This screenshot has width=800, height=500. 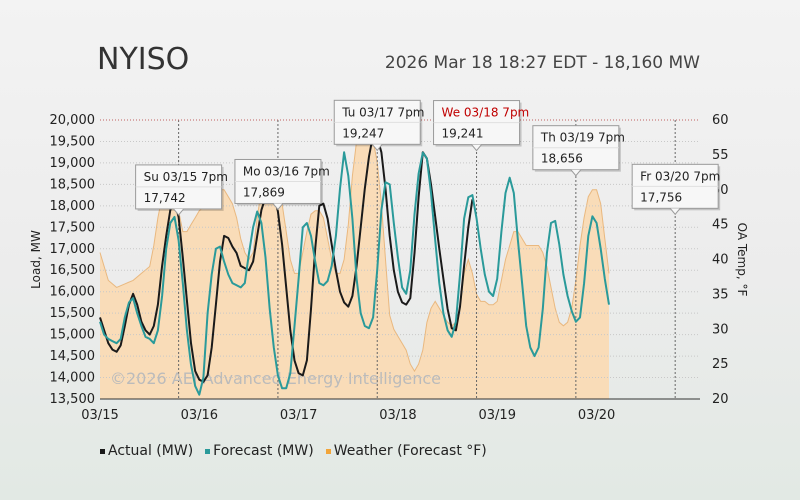 I want to click on callout-day: Su 03/15 7pm, so click(x=186, y=177).